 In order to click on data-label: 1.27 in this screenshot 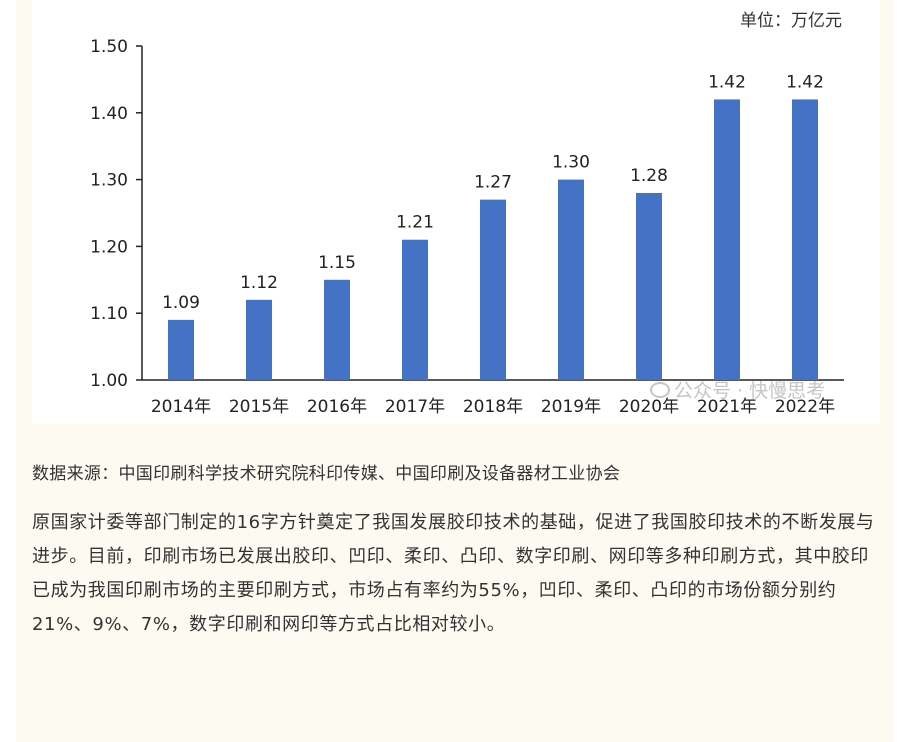, I will do `click(493, 183)`.